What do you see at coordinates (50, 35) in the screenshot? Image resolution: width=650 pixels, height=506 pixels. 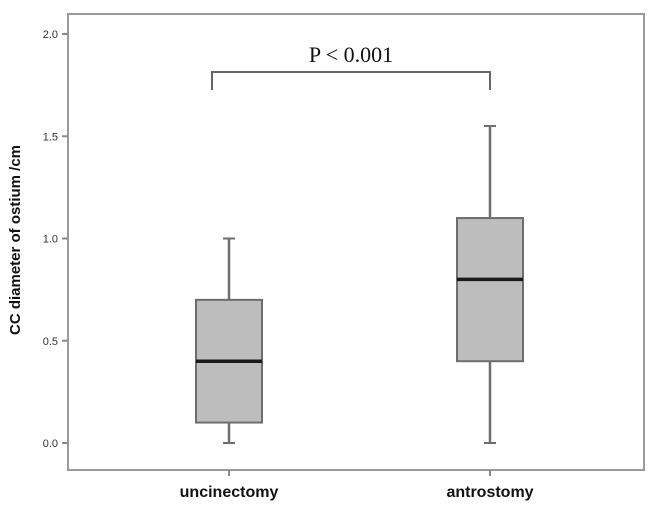 I see `y-tick-label: 2.0` at bounding box center [50, 35].